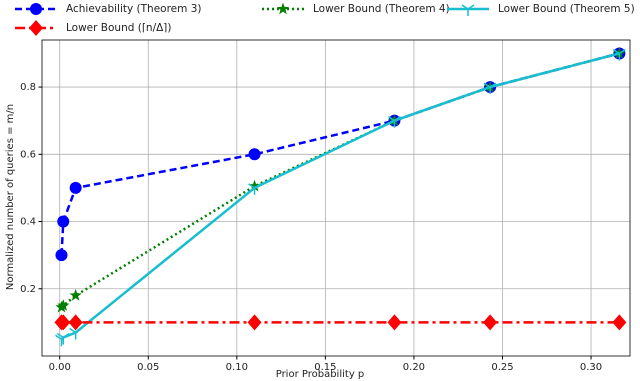 The image size is (640, 381). What do you see at coordinates (28, 87) in the screenshot?
I see `y-tick-label: 0.8` at bounding box center [28, 87].